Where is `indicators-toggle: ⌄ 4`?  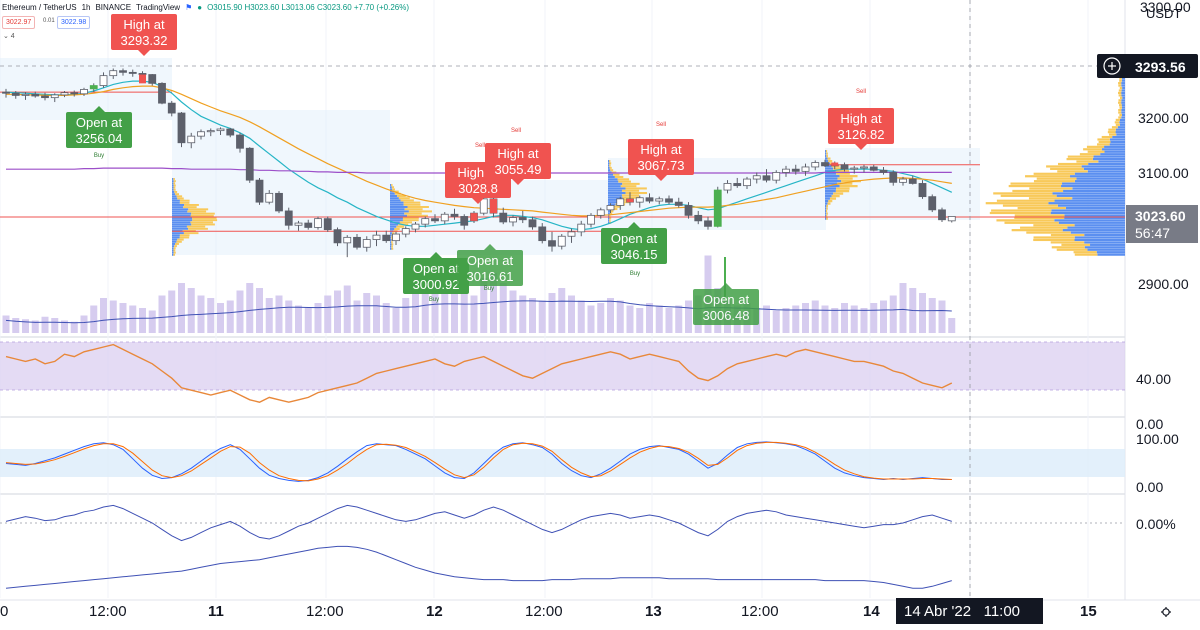 indicators-toggle: ⌄ 4 is located at coordinates (9, 36).